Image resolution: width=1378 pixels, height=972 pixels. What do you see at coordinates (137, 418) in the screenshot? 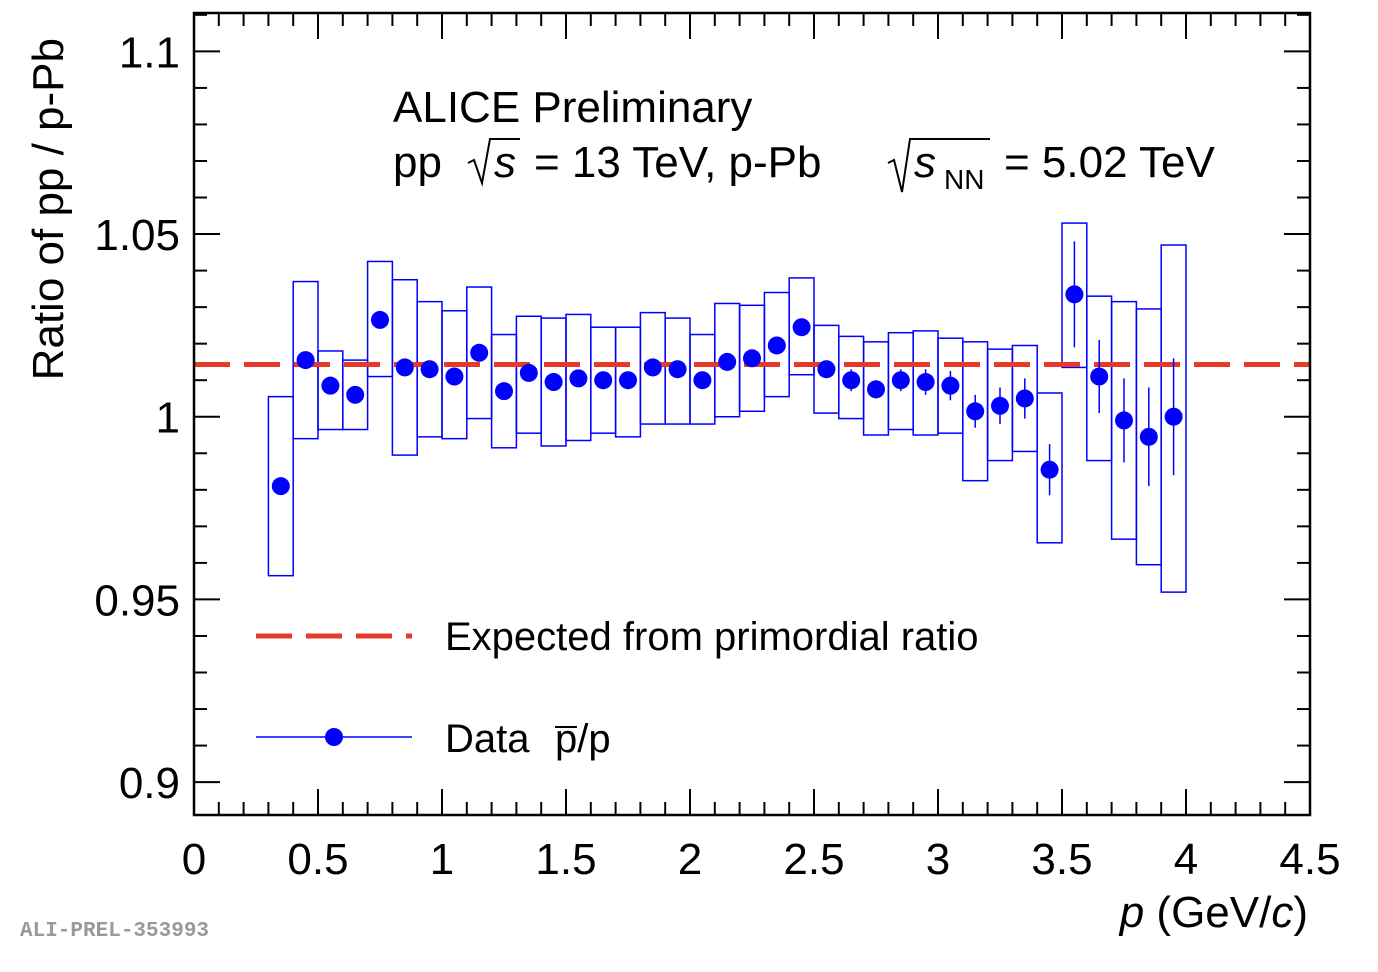
I see `y-tick-labels: 0.9 0.95 1 1.05 1.1` at bounding box center [137, 418].